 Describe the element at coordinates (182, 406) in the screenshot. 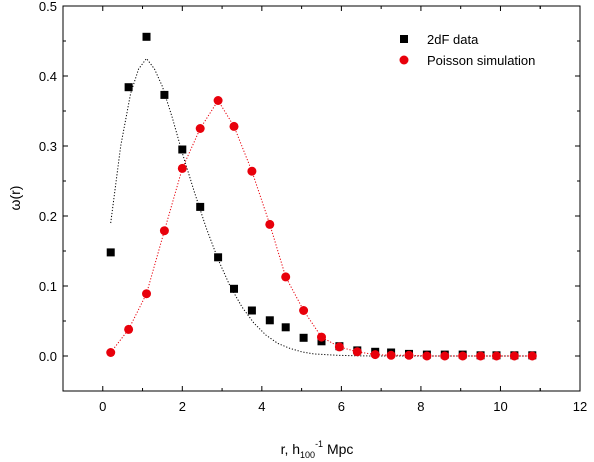

I see `x-tick-label: 2` at that location.